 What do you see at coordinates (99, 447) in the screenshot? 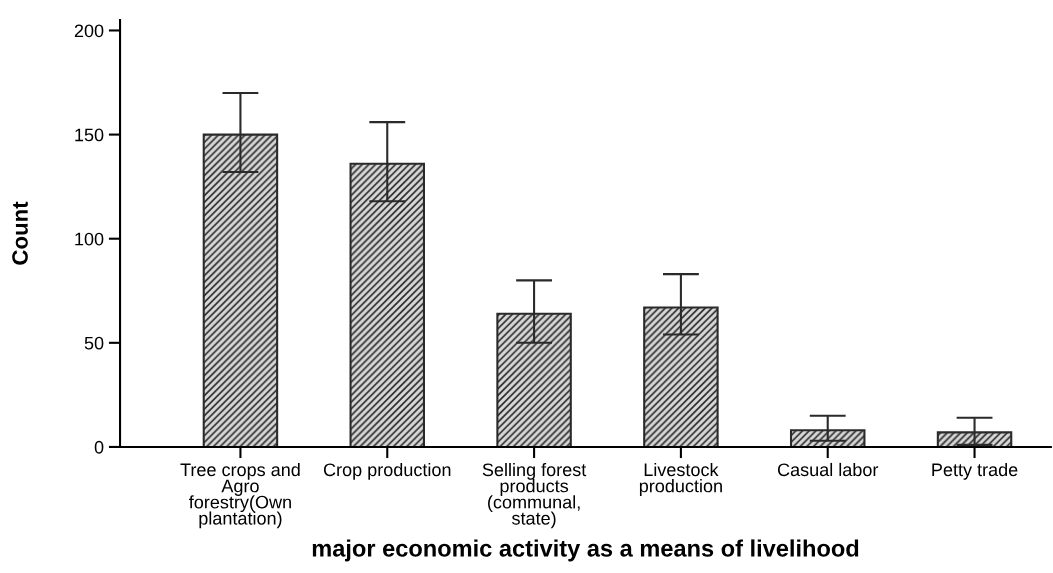
I see `y-tick-label: 0` at bounding box center [99, 447].